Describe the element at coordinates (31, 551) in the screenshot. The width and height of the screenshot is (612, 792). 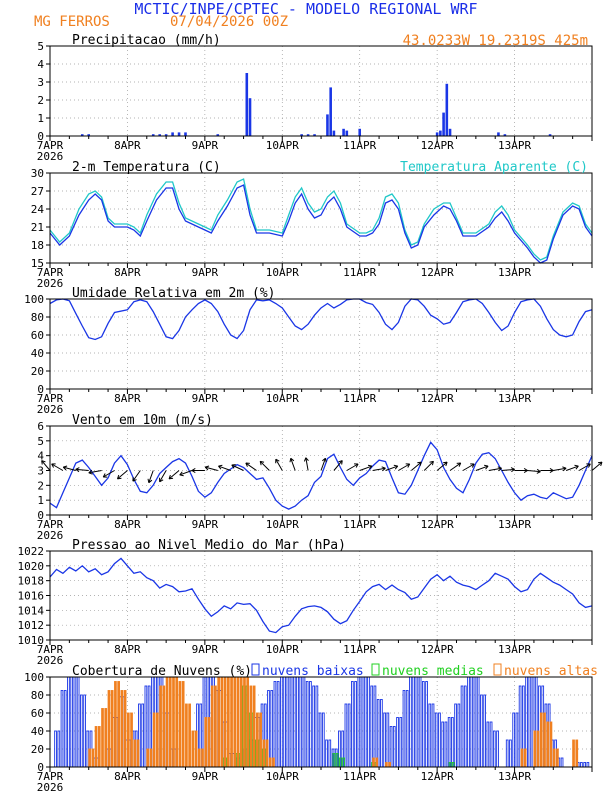
I see `ytick-label: 1022` at that location.